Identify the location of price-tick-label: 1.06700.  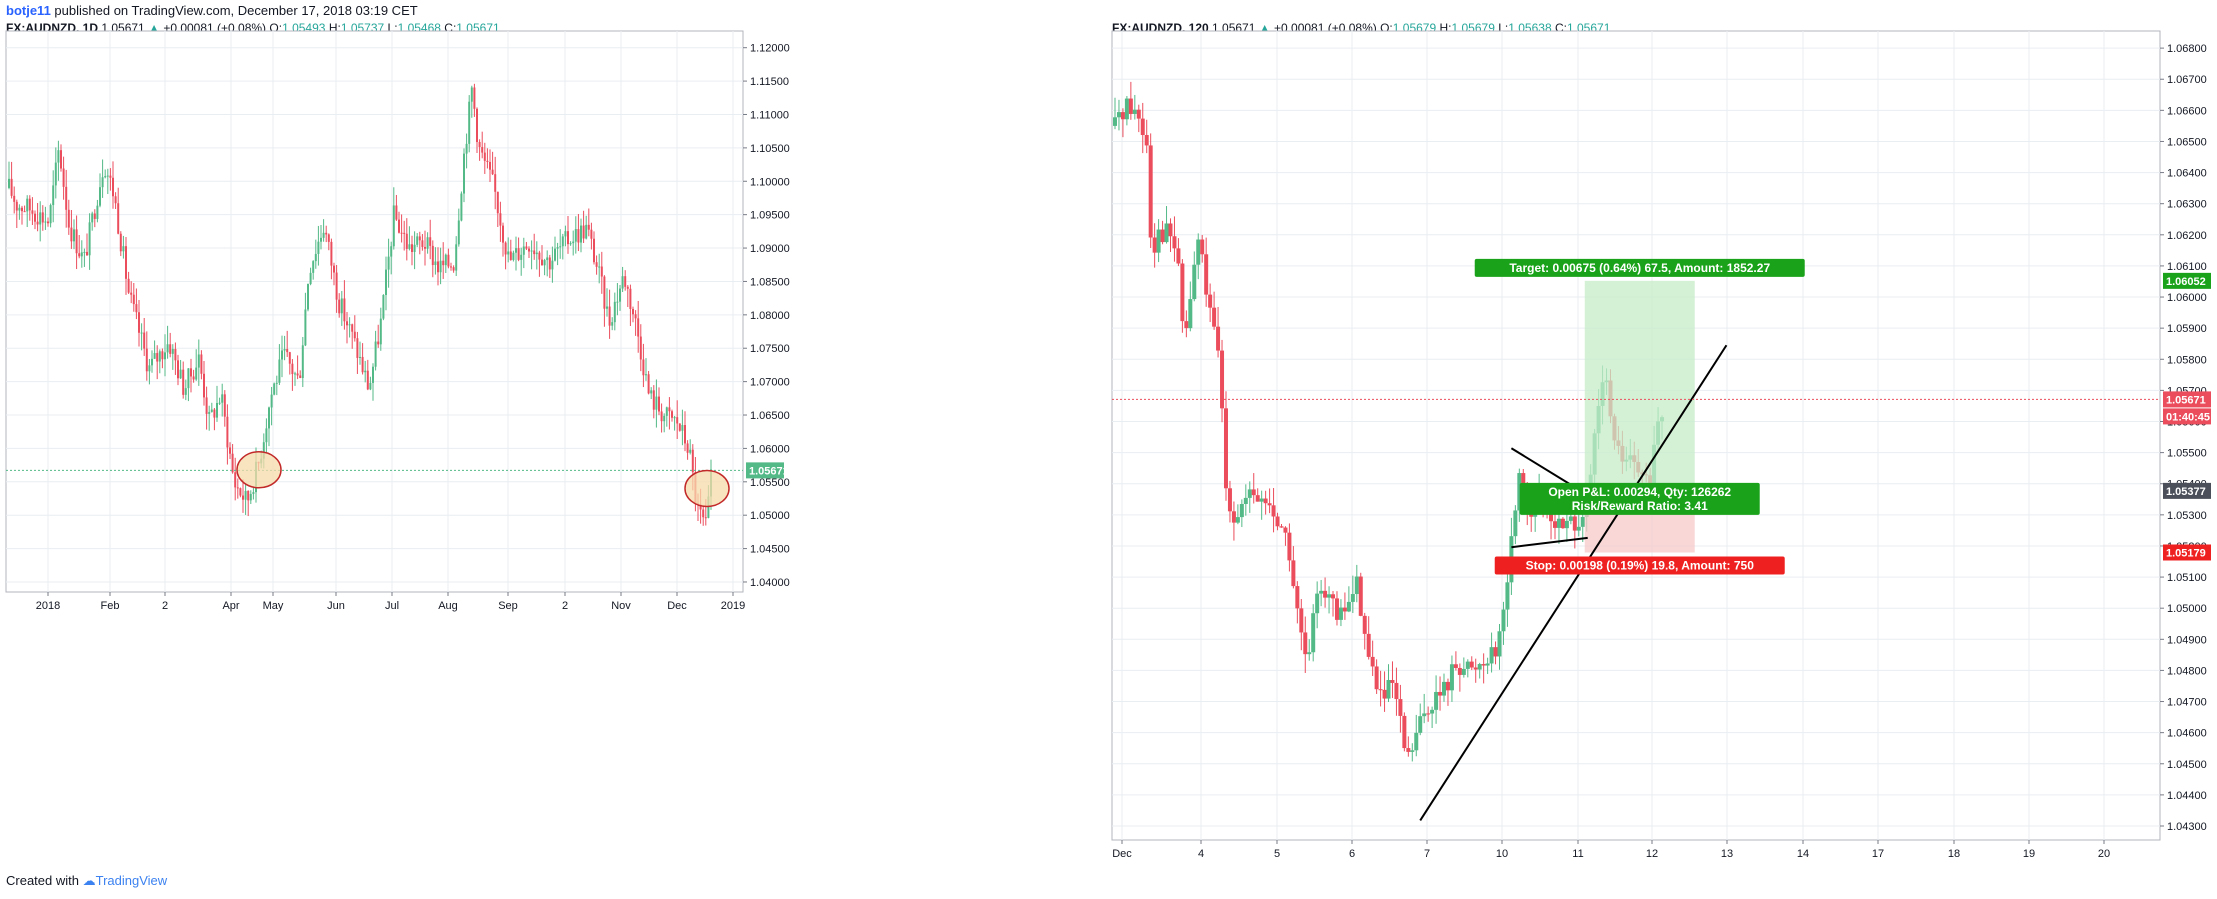
(2187, 80).